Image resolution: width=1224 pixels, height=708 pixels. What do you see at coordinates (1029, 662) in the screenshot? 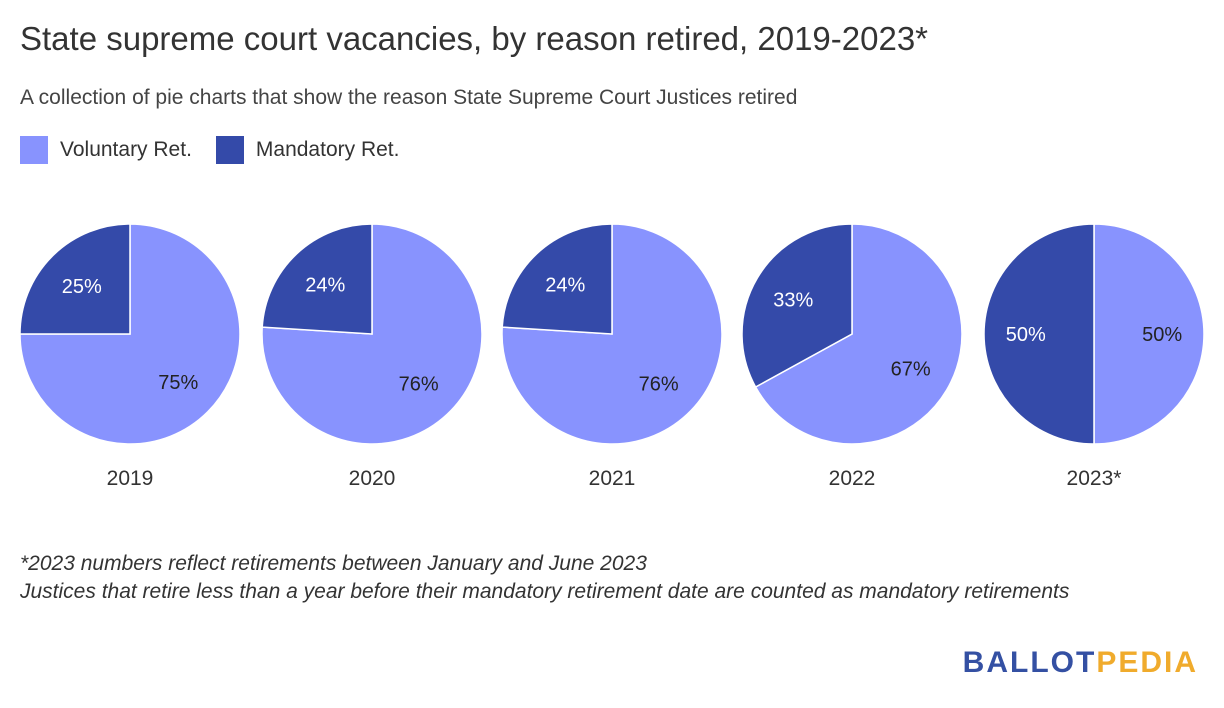
I see `logo-ballot: BALLOT` at bounding box center [1029, 662].